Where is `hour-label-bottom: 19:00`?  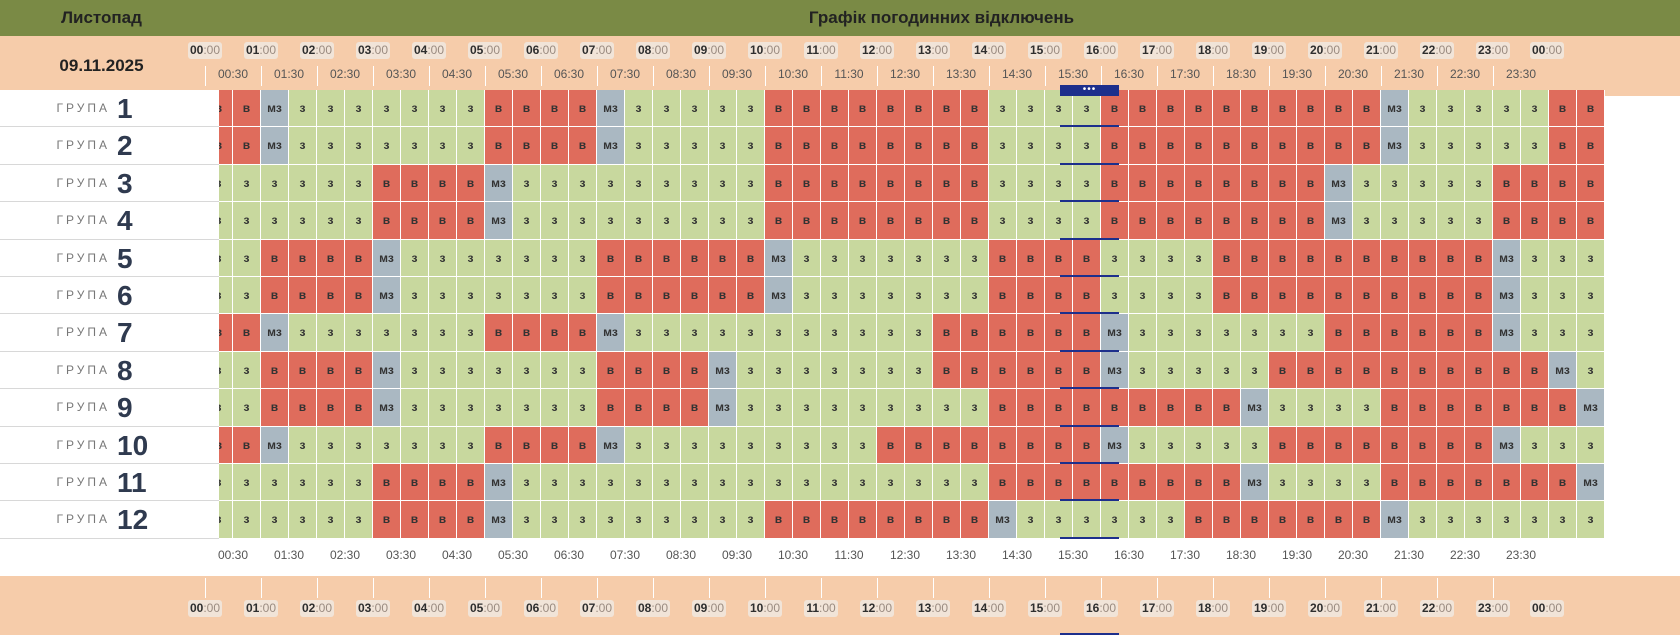 hour-label-bottom: 19:00 is located at coordinates (1269, 608).